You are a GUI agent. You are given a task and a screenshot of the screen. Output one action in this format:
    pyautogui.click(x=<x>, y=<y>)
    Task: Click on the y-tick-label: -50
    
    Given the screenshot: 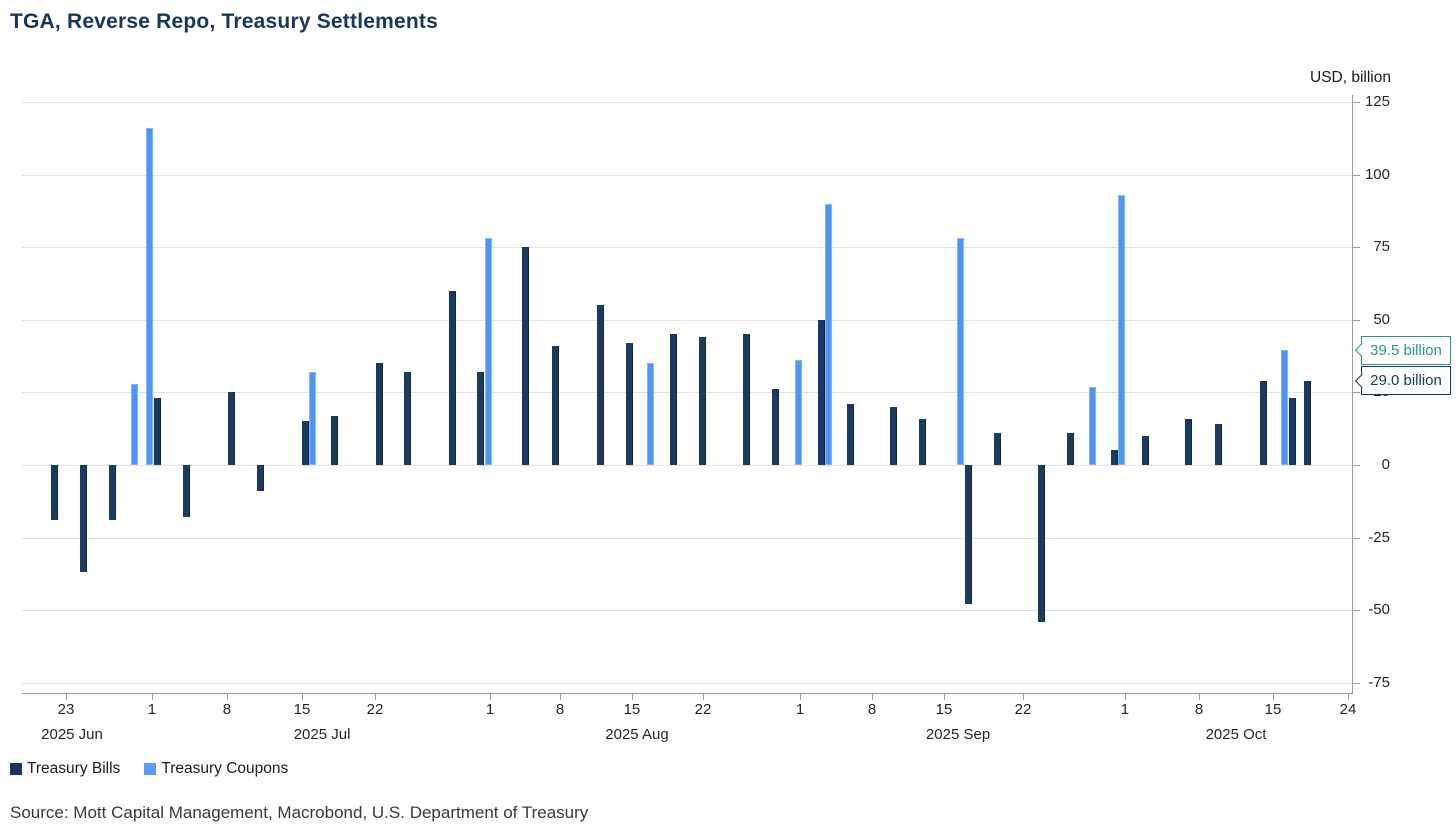 What is the action you would take?
    pyautogui.click(x=1379, y=610)
    